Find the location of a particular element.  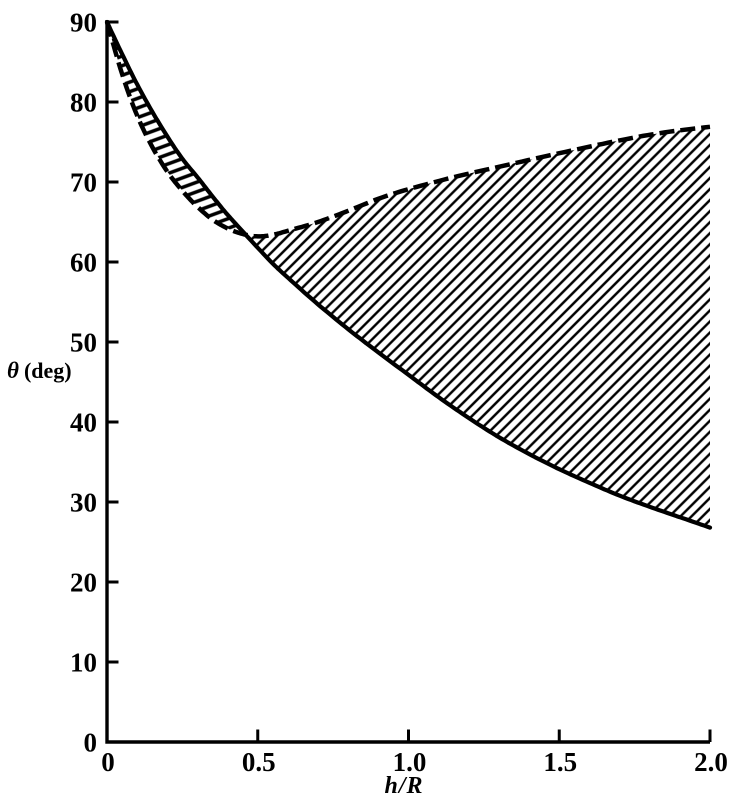

y-tick-label: 0 is located at coordinates (91, 743).